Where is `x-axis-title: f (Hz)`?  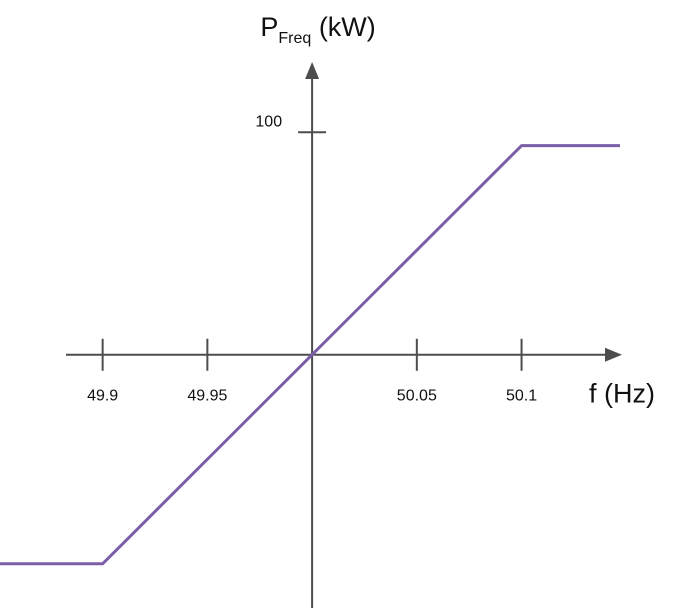
x-axis-title: f (Hz) is located at coordinates (622, 394).